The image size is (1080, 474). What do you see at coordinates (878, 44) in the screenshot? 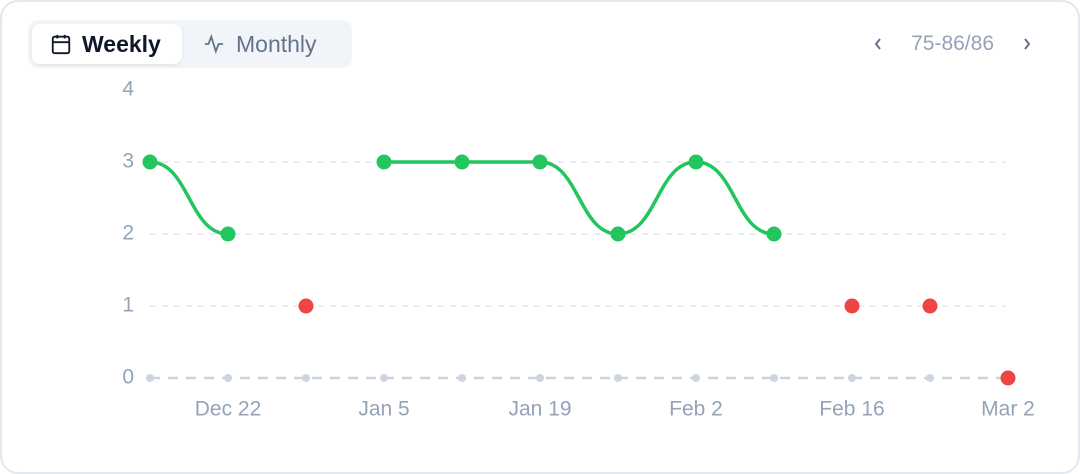
I see `prev-button` at bounding box center [878, 44].